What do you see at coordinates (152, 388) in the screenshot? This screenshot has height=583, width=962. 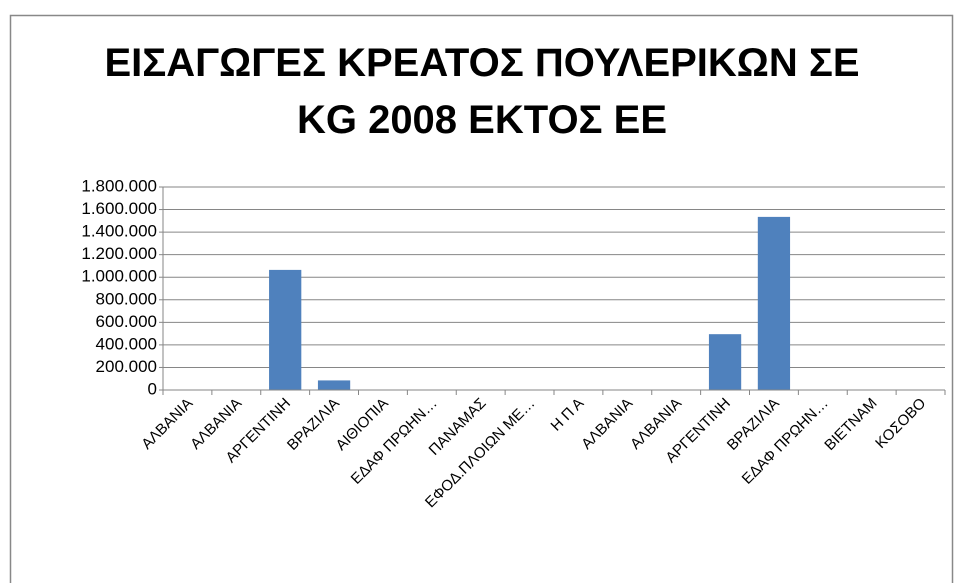 I see `y-tick-label: 0` at bounding box center [152, 388].